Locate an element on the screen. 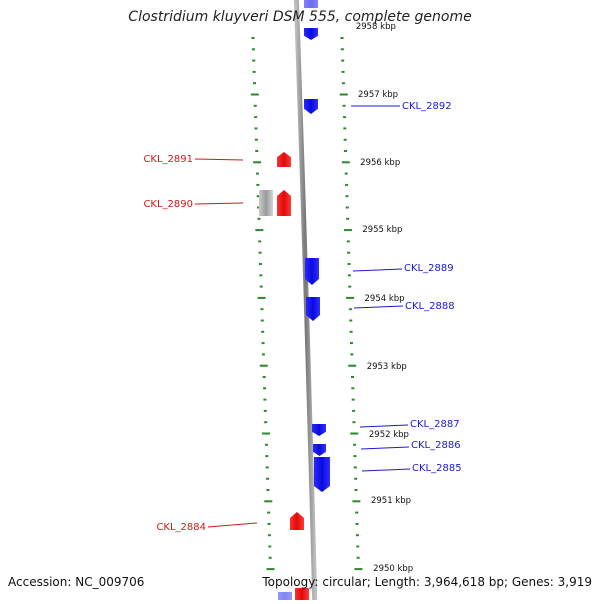  scale-label: 2957 kbp is located at coordinates (378, 95).